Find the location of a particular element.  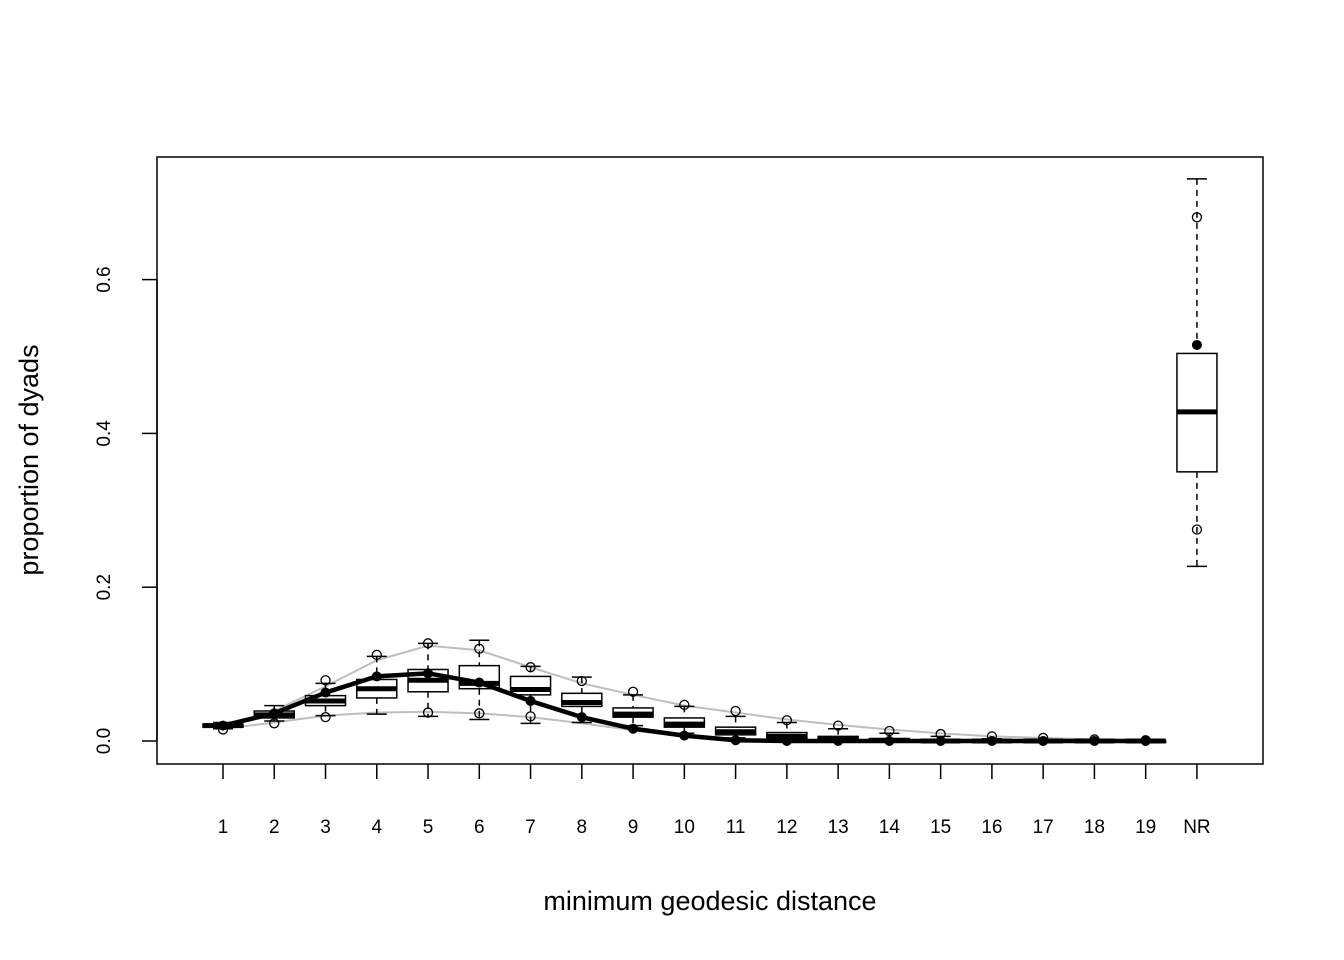

x-tick-label-7: 7 is located at coordinates (530, 827).